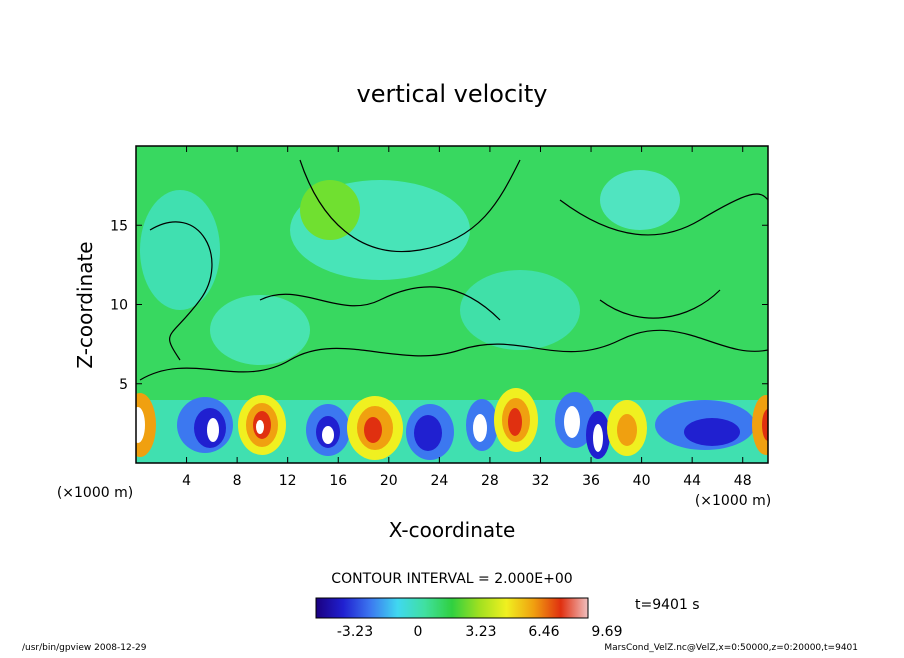 This screenshot has width=904, height=658. What do you see at coordinates (733, 501) in the screenshot?
I see `x-unit-right: (×1000 m)` at bounding box center [733, 501].